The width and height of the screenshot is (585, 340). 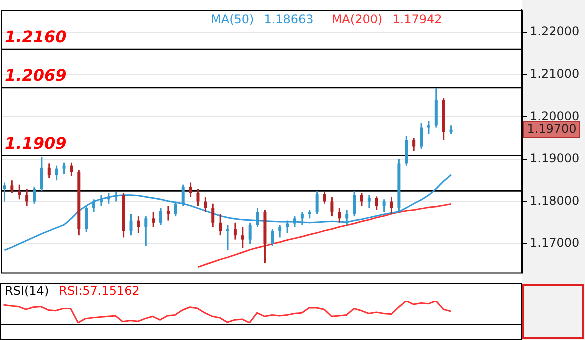 I want to click on y-tick-label: 1.20000, so click(x=555, y=116).